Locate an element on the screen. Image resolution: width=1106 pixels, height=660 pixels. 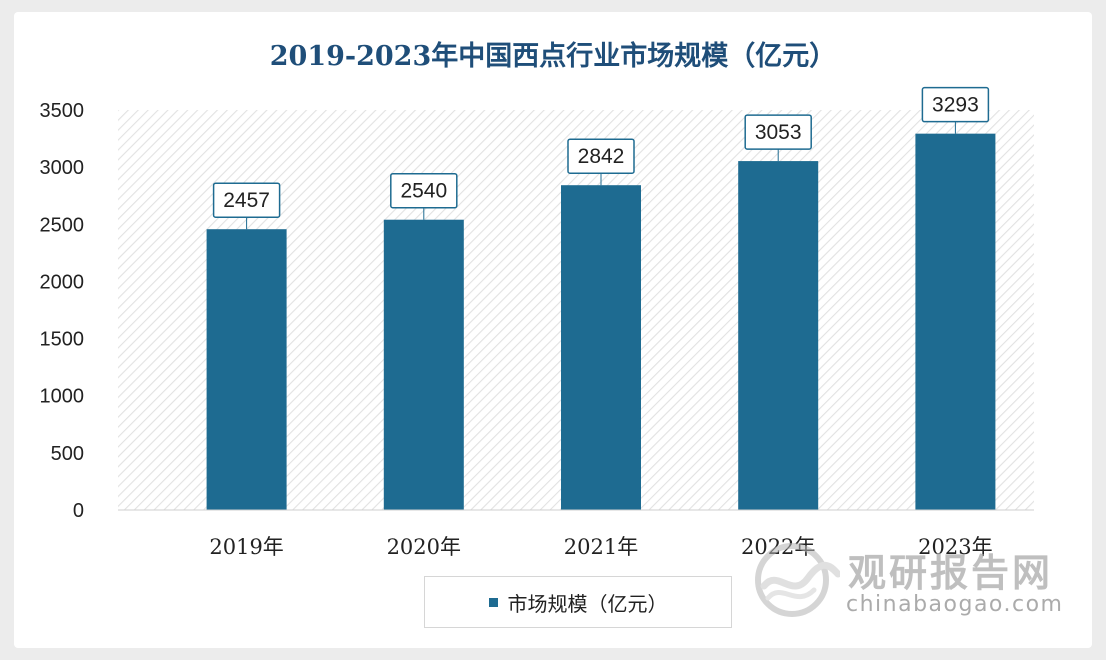
y-tick-label: 500 is located at coordinates (67, 454).